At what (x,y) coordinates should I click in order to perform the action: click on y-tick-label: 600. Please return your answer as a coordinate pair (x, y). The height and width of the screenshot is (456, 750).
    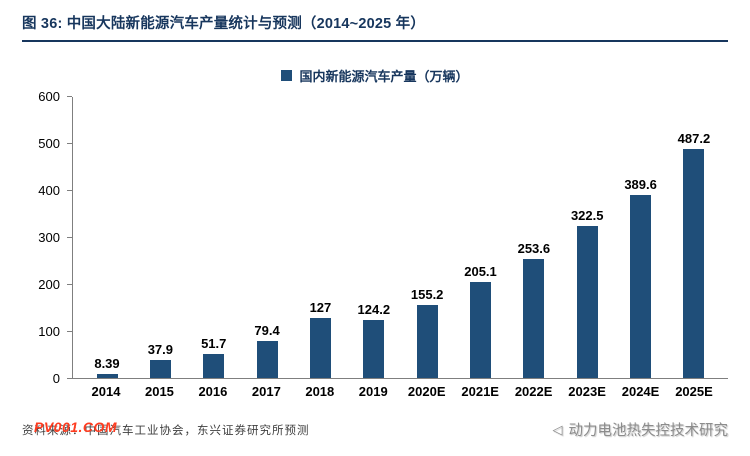
    Looking at the image, I should click on (49, 96).